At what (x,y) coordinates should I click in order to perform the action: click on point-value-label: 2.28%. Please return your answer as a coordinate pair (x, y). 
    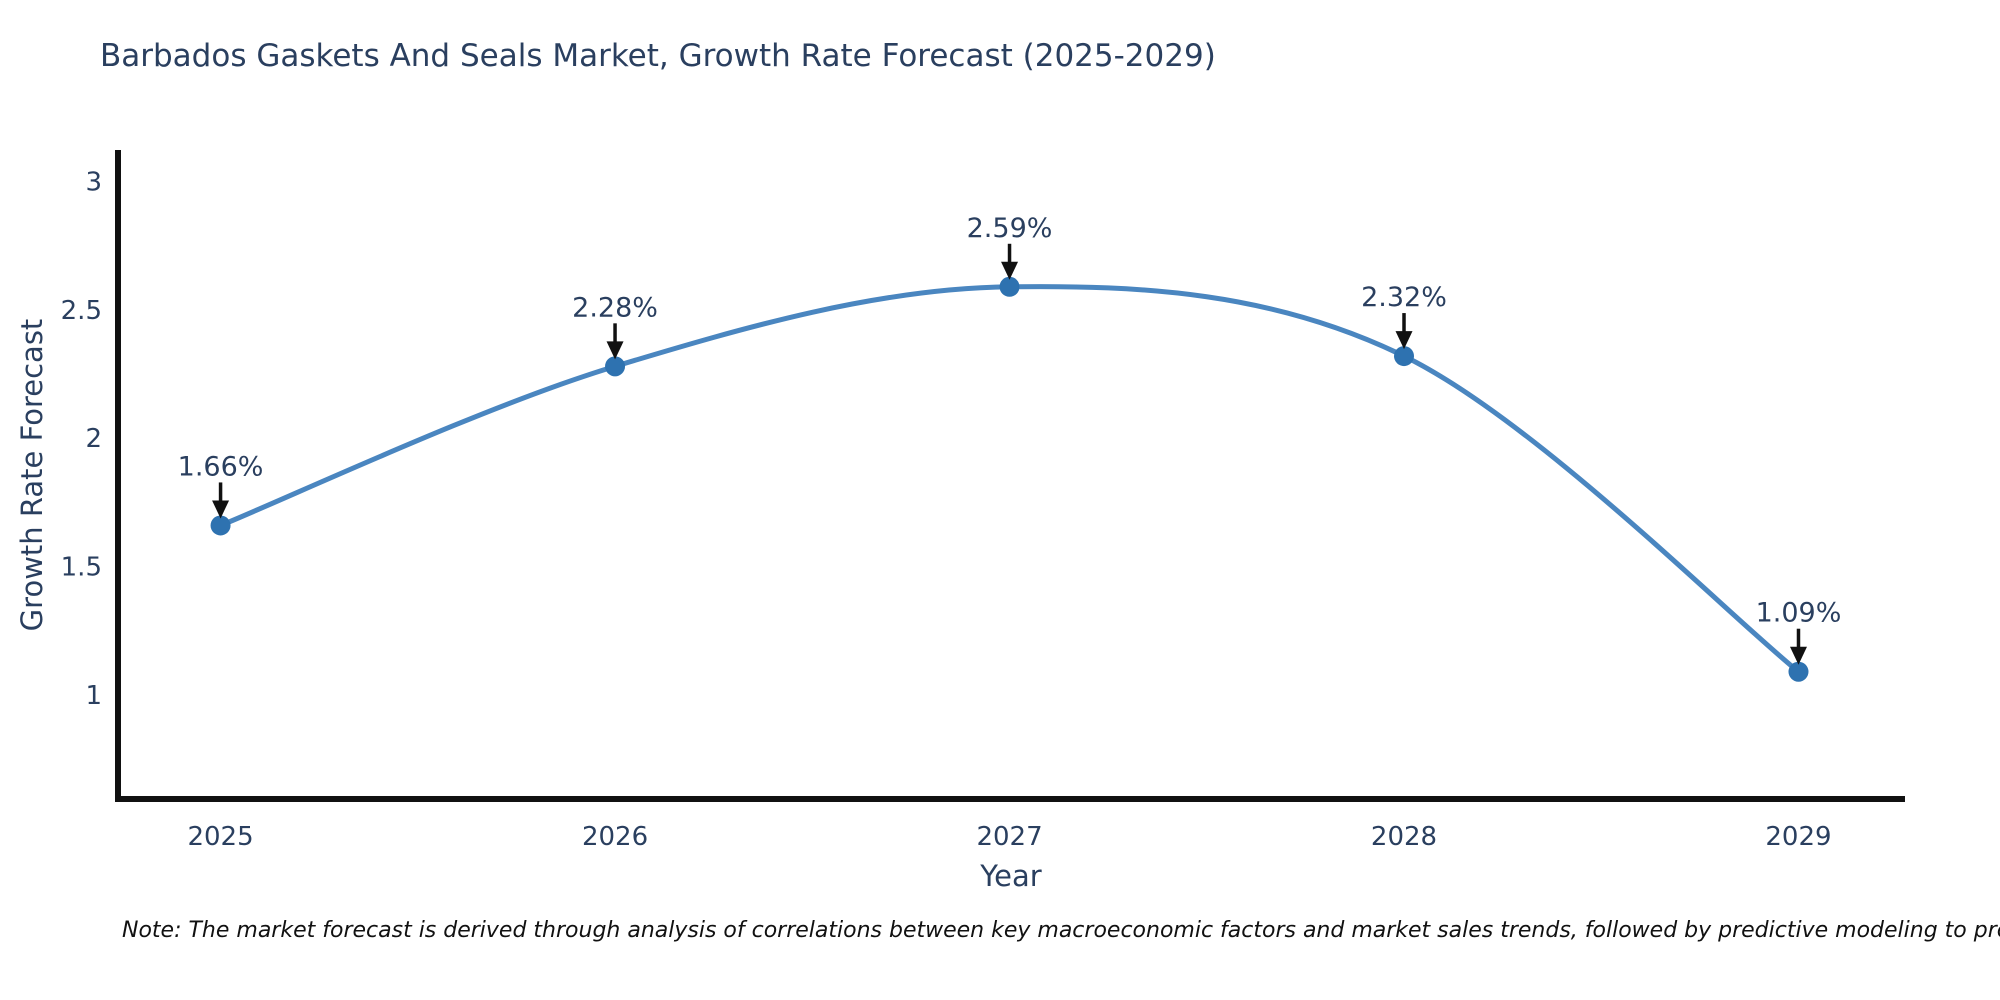
    Looking at the image, I should click on (615, 307).